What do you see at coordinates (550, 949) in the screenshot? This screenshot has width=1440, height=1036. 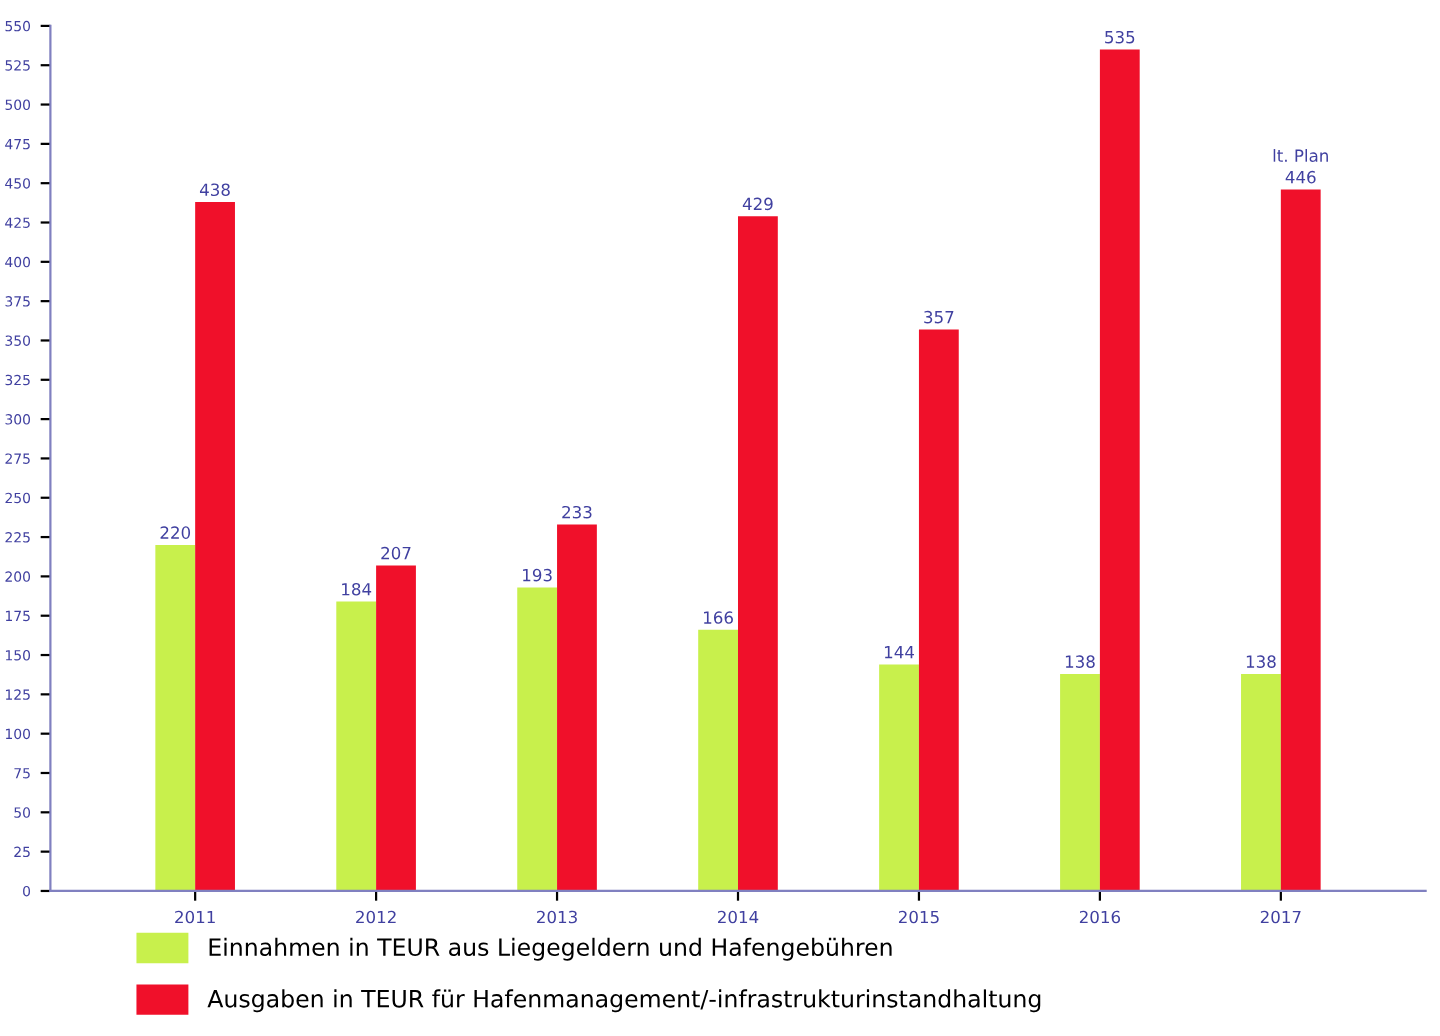 I see `legend-label: Einnahmen in TEUR aus Liegegeldern und Hafengebühren` at bounding box center [550, 949].